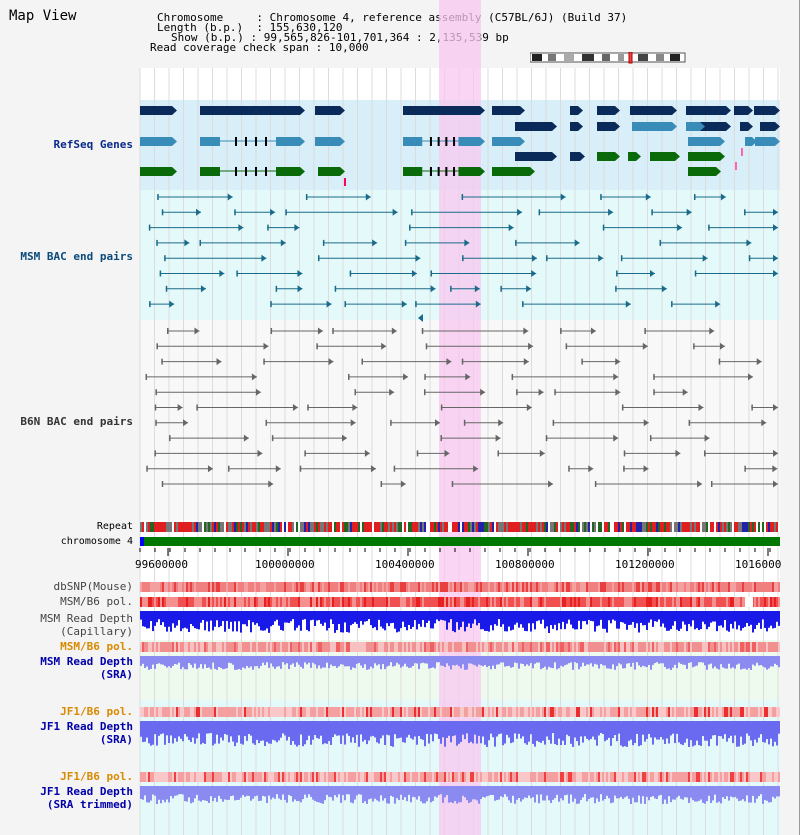 The width and height of the screenshot is (800, 835). I want to click on chromosome-ideogram, so click(608, 58).